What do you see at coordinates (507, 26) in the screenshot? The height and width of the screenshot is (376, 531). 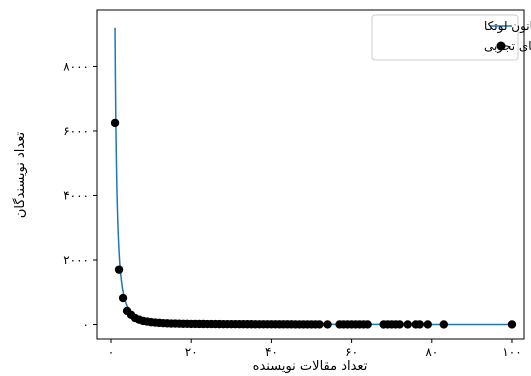 I see `legend-label-lotka: قانون لوتکا` at bounding box center [507, 26].